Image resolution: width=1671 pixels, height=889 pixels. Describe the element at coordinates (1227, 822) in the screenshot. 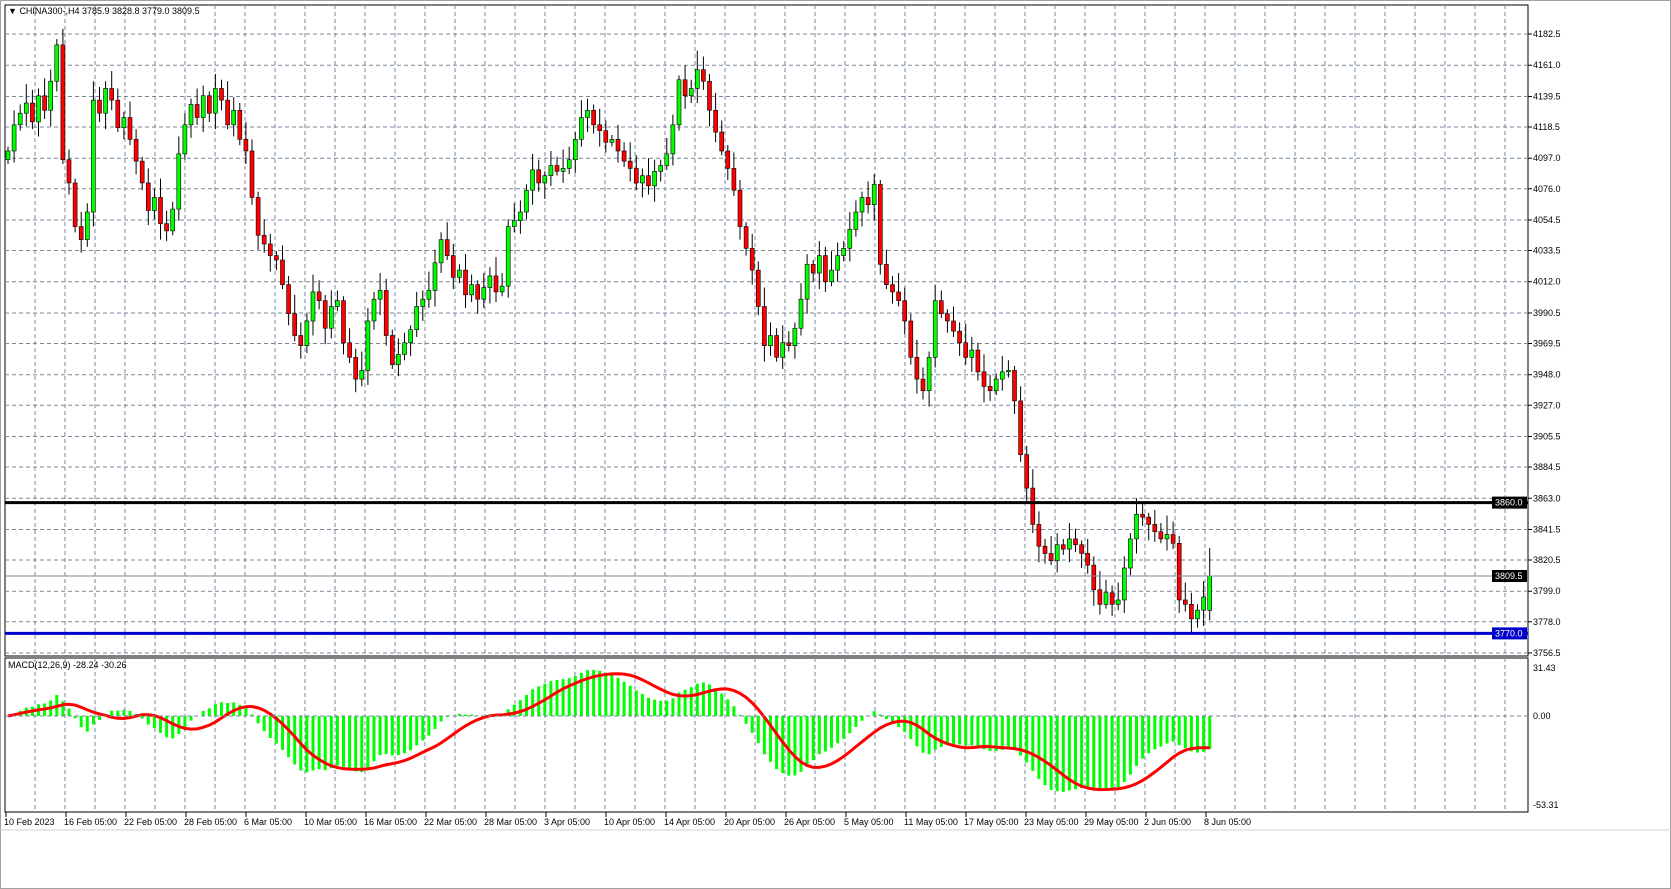

I see `time-tick-label: 8 Jun 05:00` at that location.